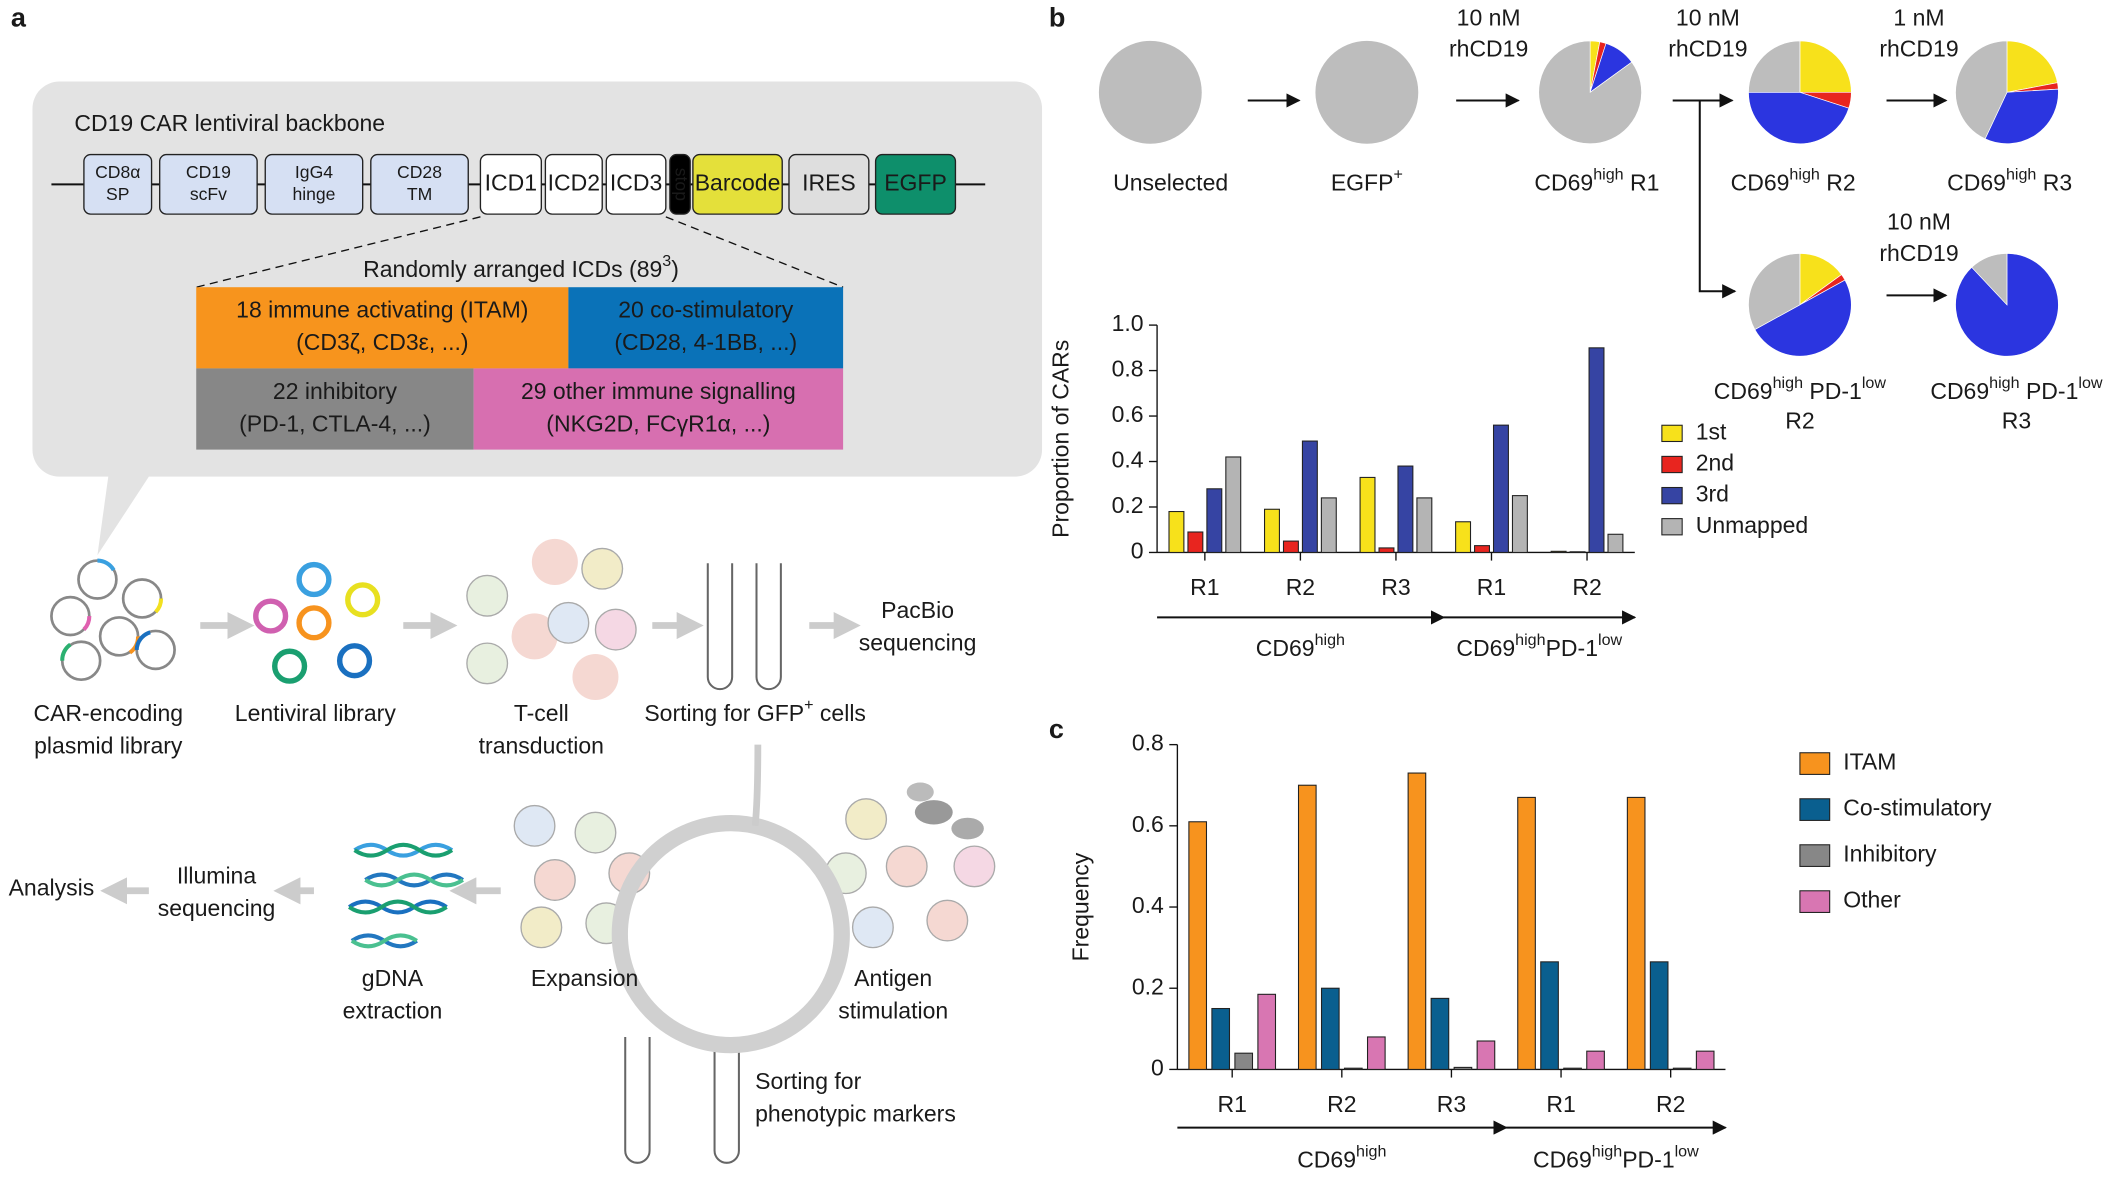  Describe the element at coordinates (317, 622) in the screenshot. I see `virus-icons` at that location.